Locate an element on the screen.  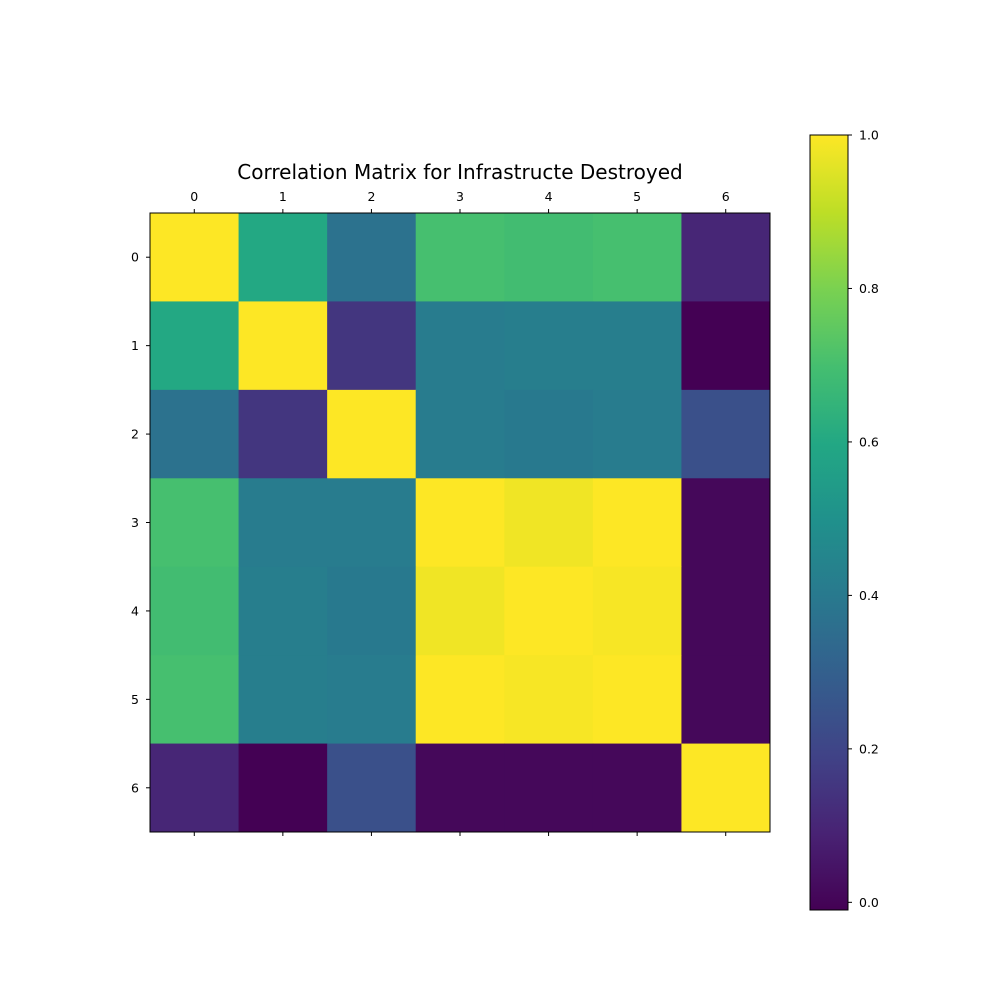
colorbar-fill is located at coordinates (829, 522).